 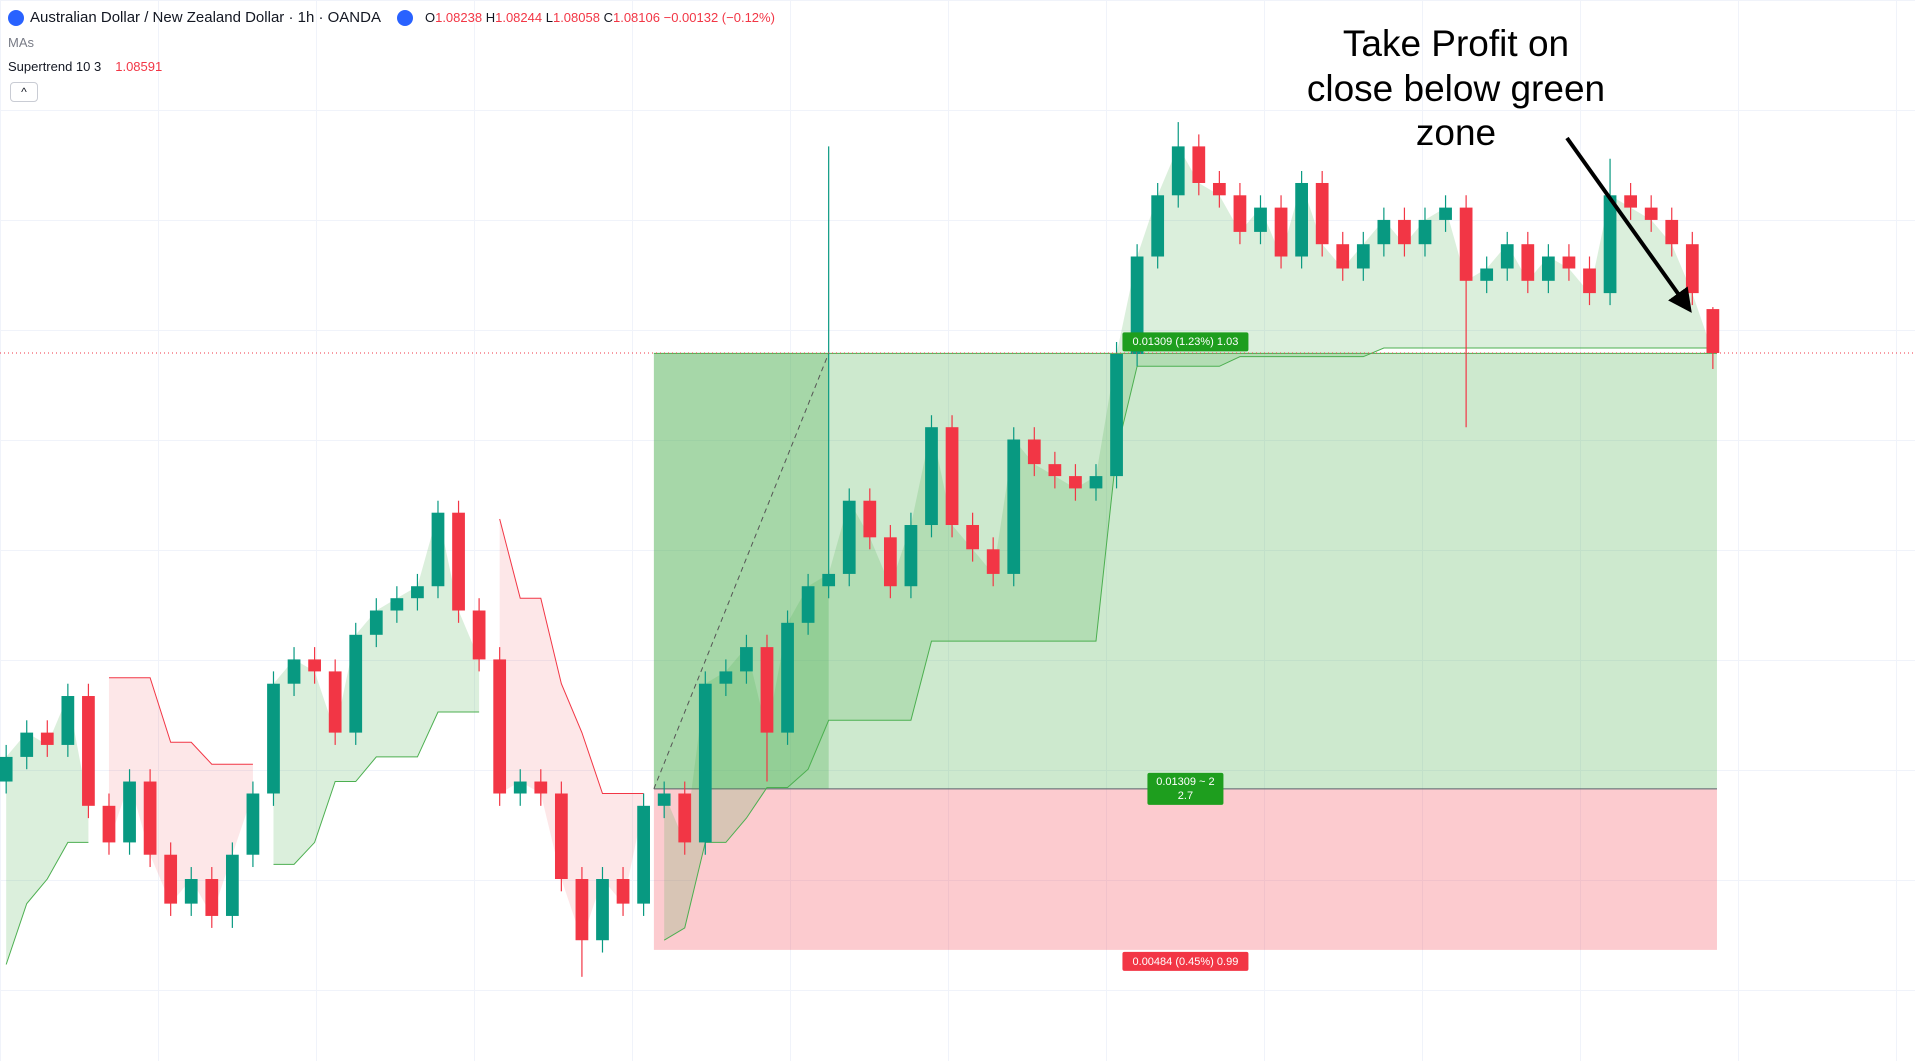 I want to click on annotation-arrow, so click(x=1628, y=224).